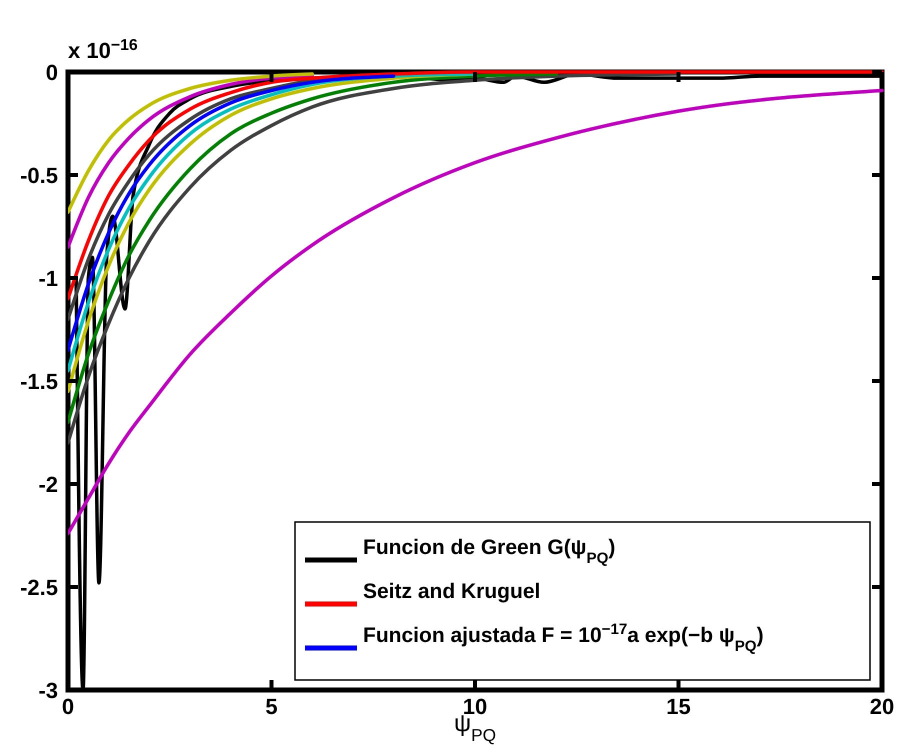 The width and height of the screenshot is (898, 751). I want to click on x-tick-label: 15, so click(678, 706).